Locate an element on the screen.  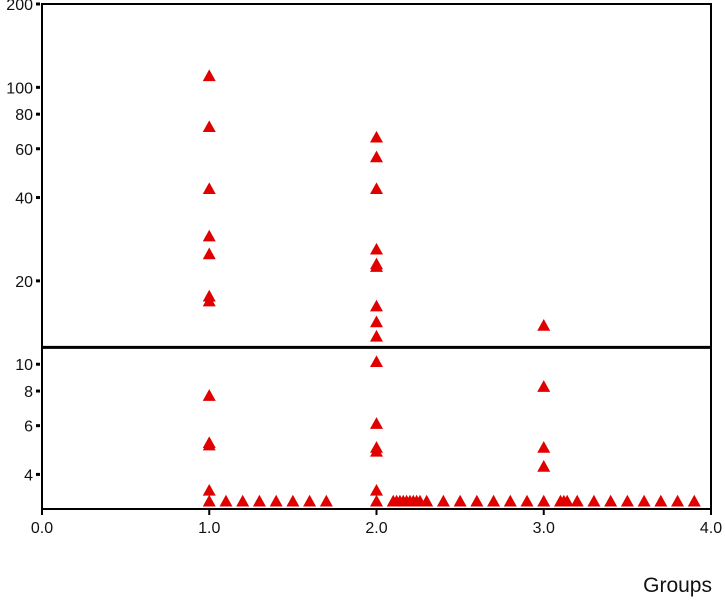
x-tick-label: 2.0 is located at coordinates (376, 528).